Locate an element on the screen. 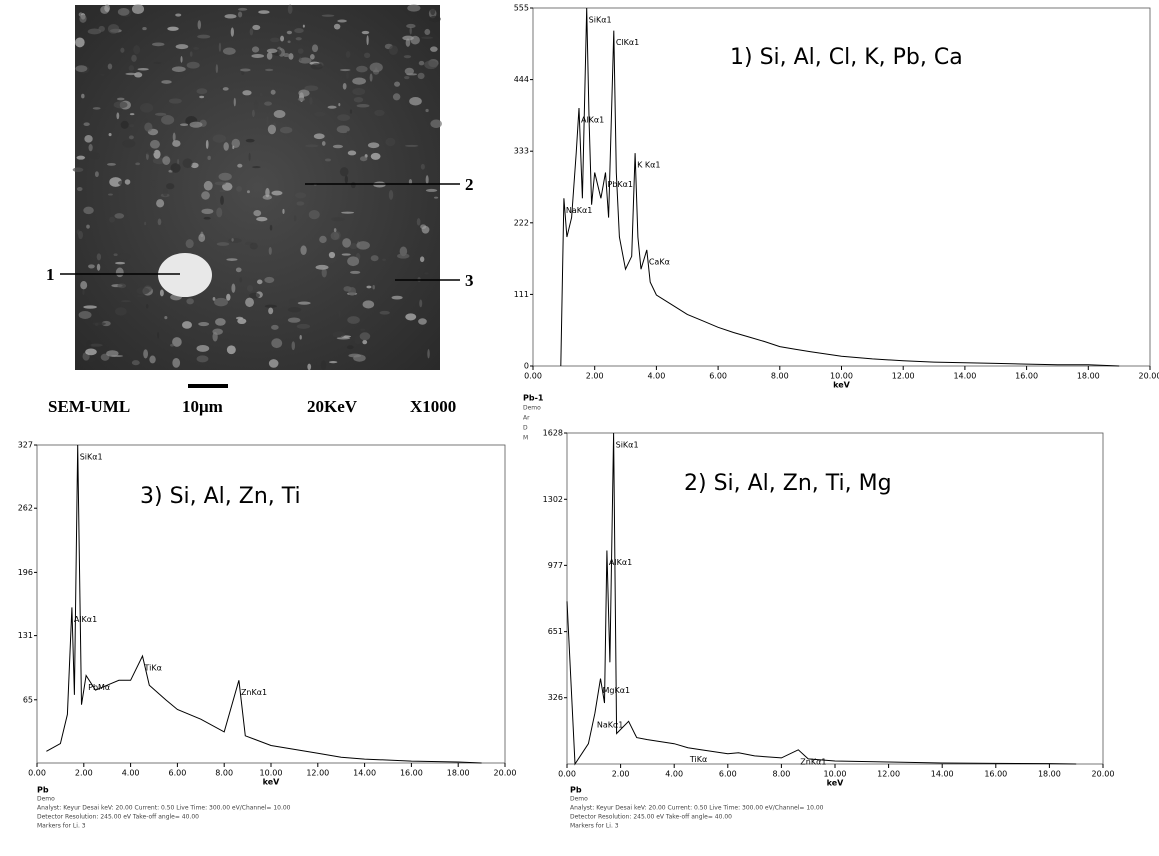 The width and height of the screenshot is (1159, 856). peak-label: NaKα1 is located at coordinates (610, 725).